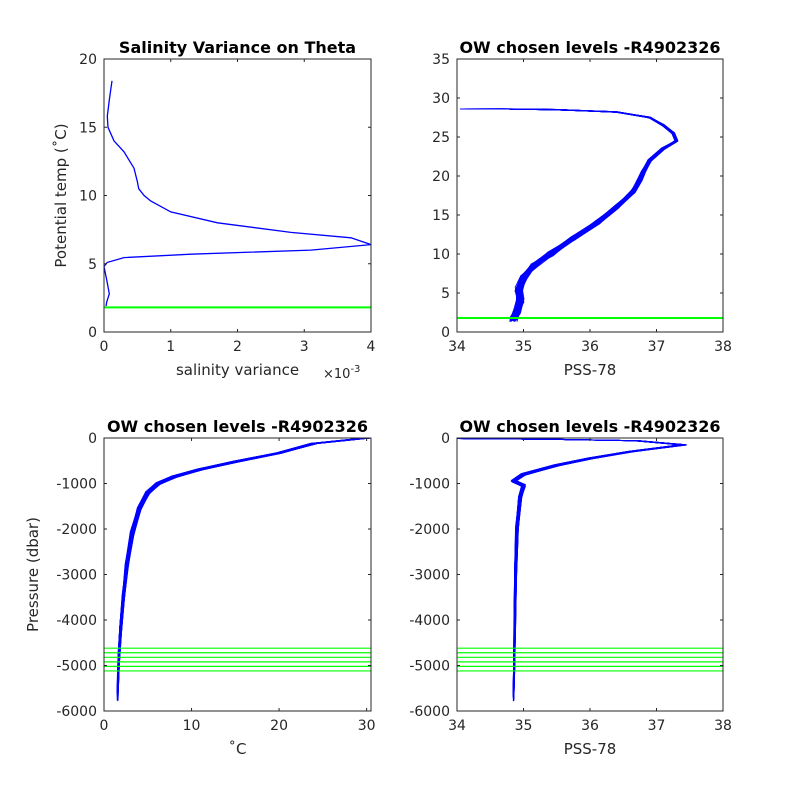  Describe the element at coordinates (104, 347) in the screenshot. I see `x-tick-label: 0` at that location.